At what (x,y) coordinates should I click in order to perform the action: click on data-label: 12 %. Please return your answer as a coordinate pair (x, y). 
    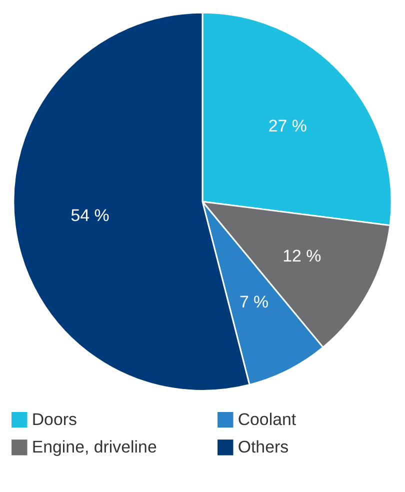
    Looking at the image, I should click on (302, 256).